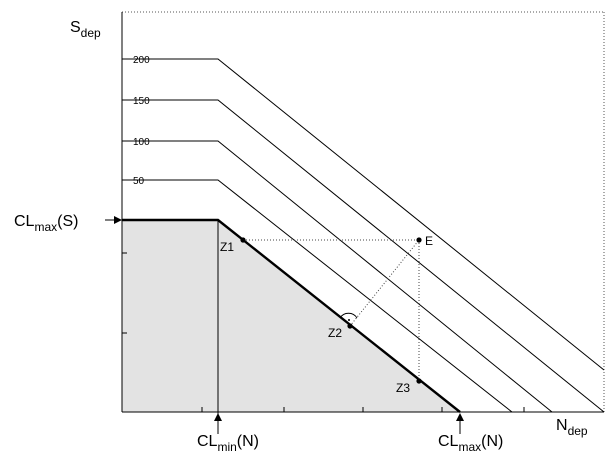 The height and width of the screenshot is (459, 609). I want to click on cl-min-n-suffix: (N), so click(248, 441).